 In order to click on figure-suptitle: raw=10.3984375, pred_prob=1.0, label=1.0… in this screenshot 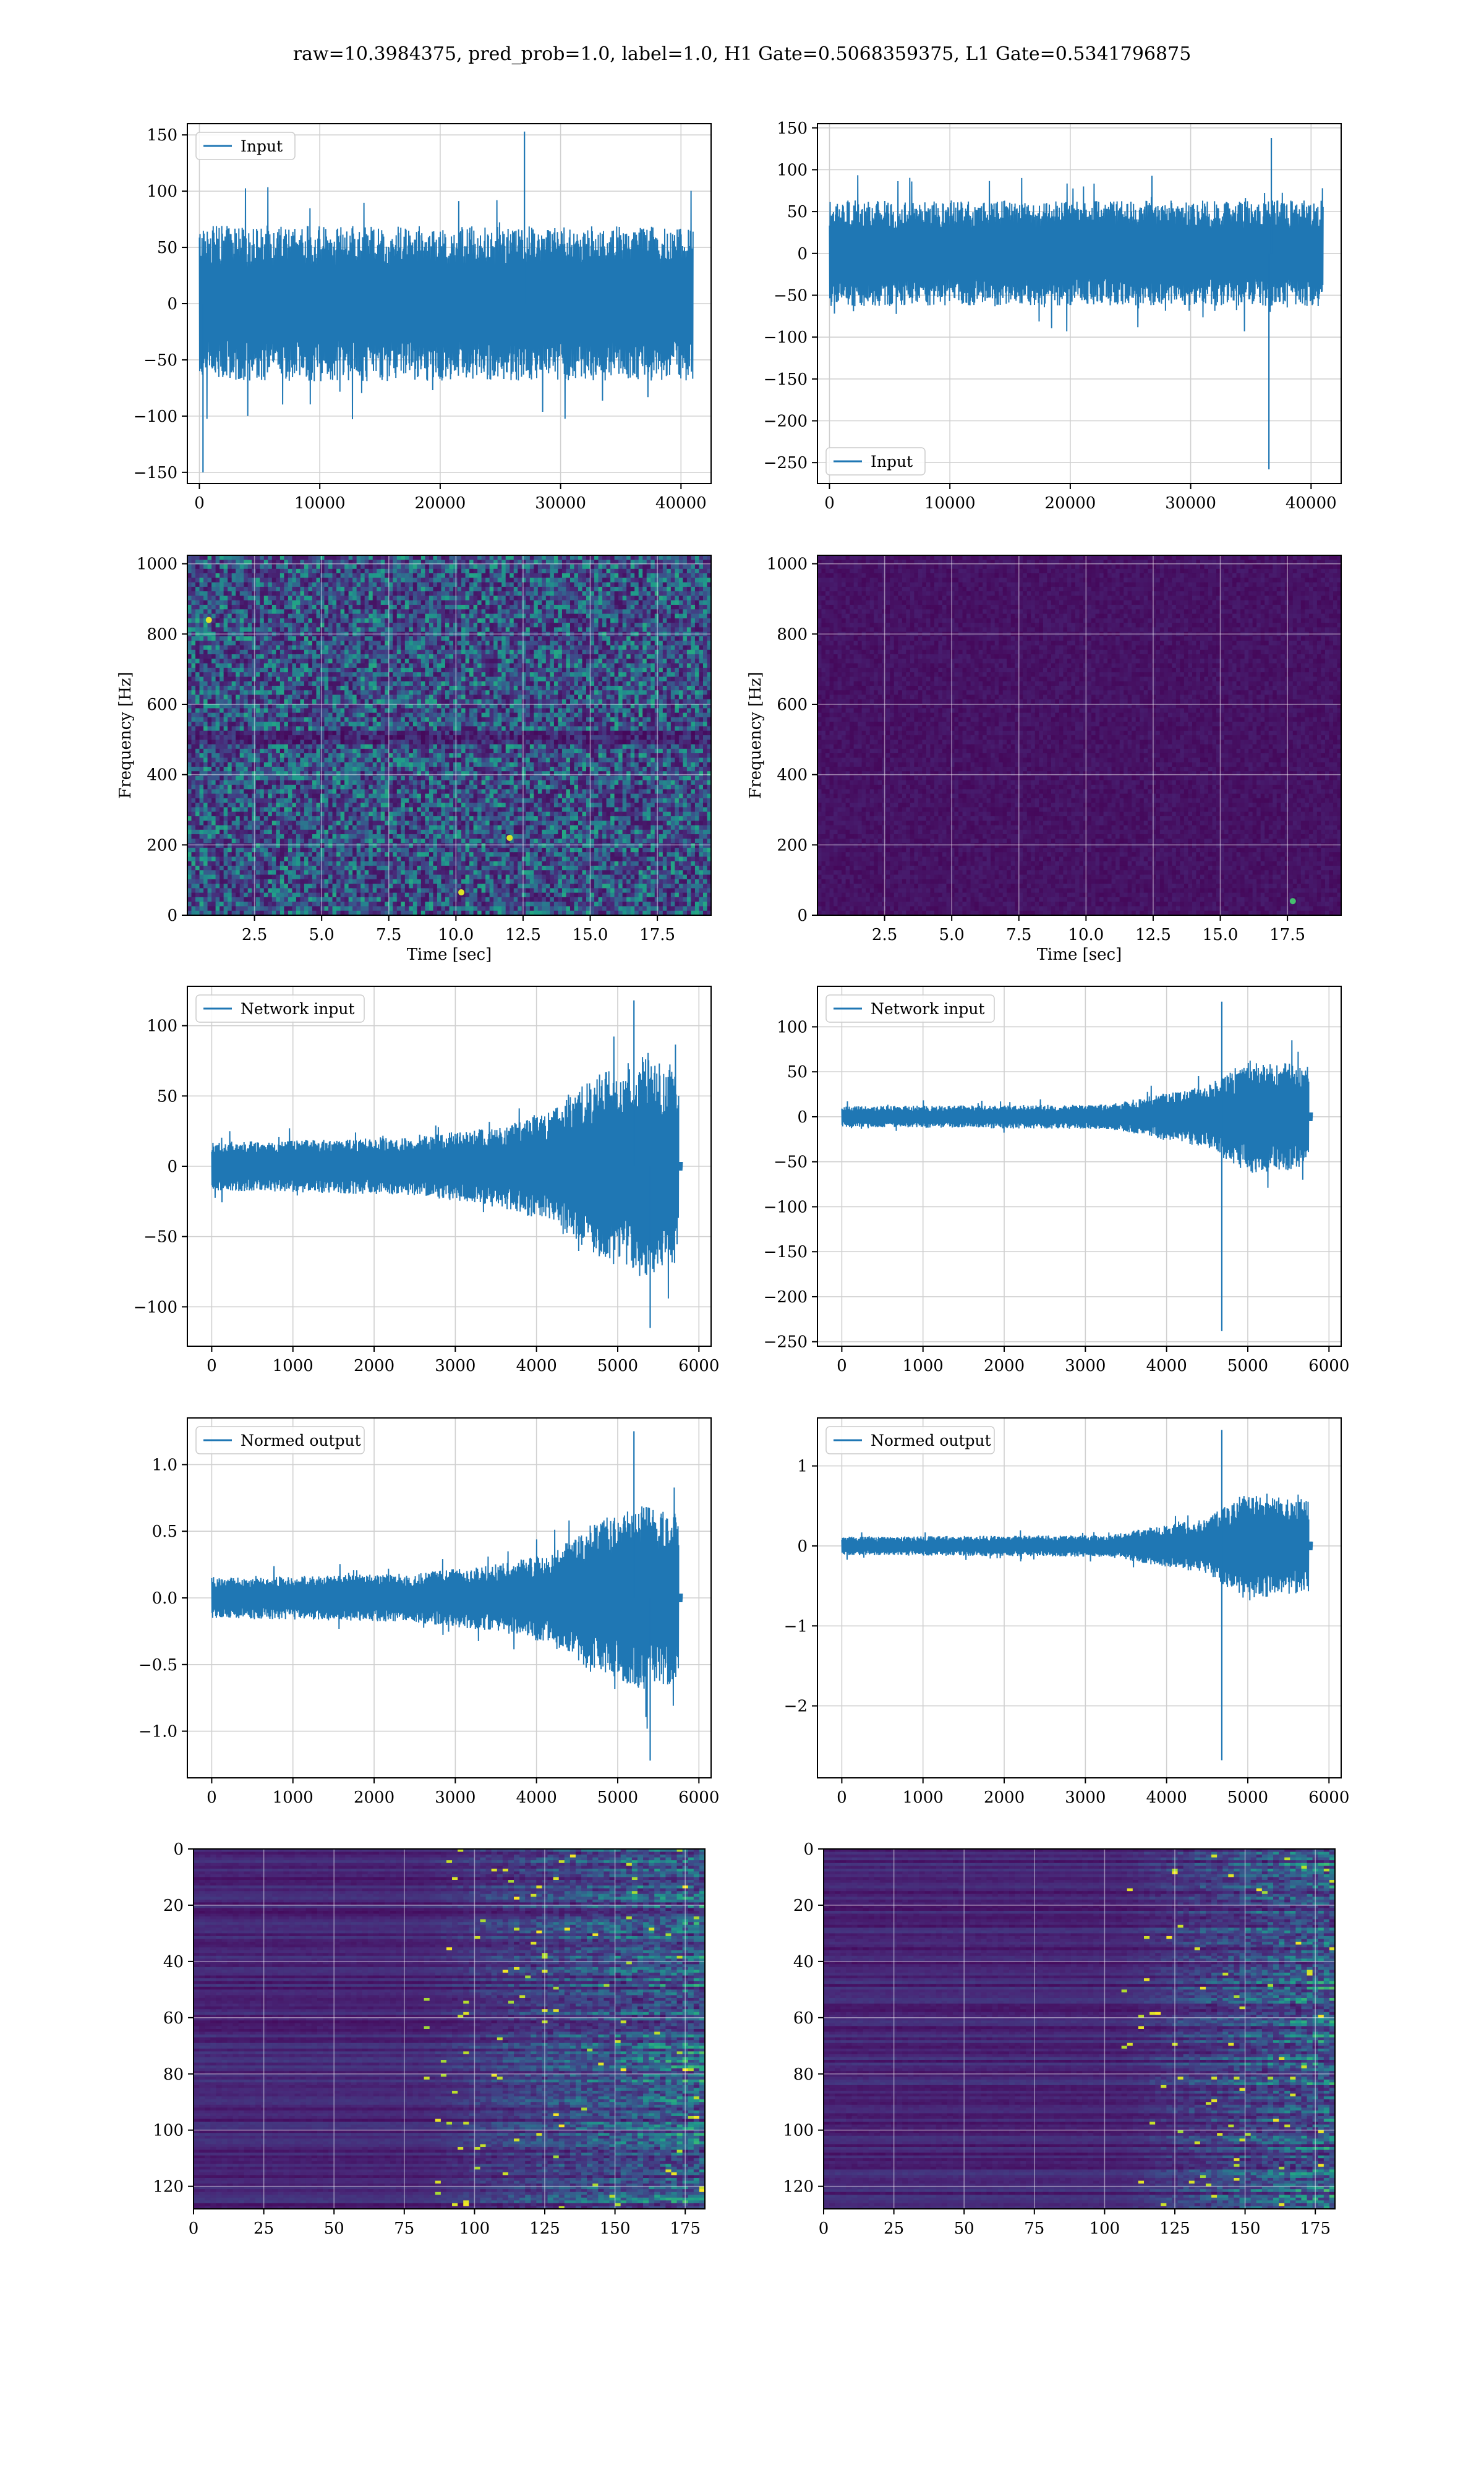, I will do `click(742, 54)`.